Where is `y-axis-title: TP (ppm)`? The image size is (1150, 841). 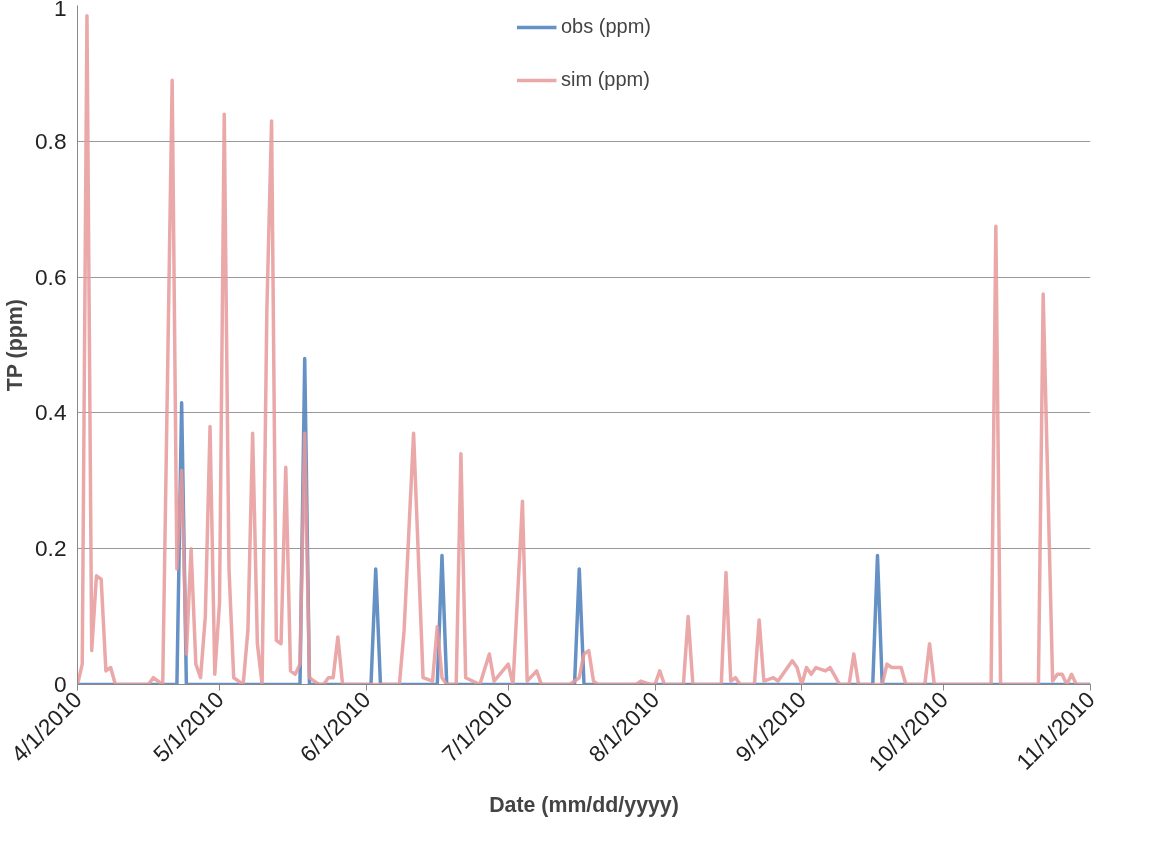 y-axis-title: TP (ppm) is located at coordinates (15, 345).